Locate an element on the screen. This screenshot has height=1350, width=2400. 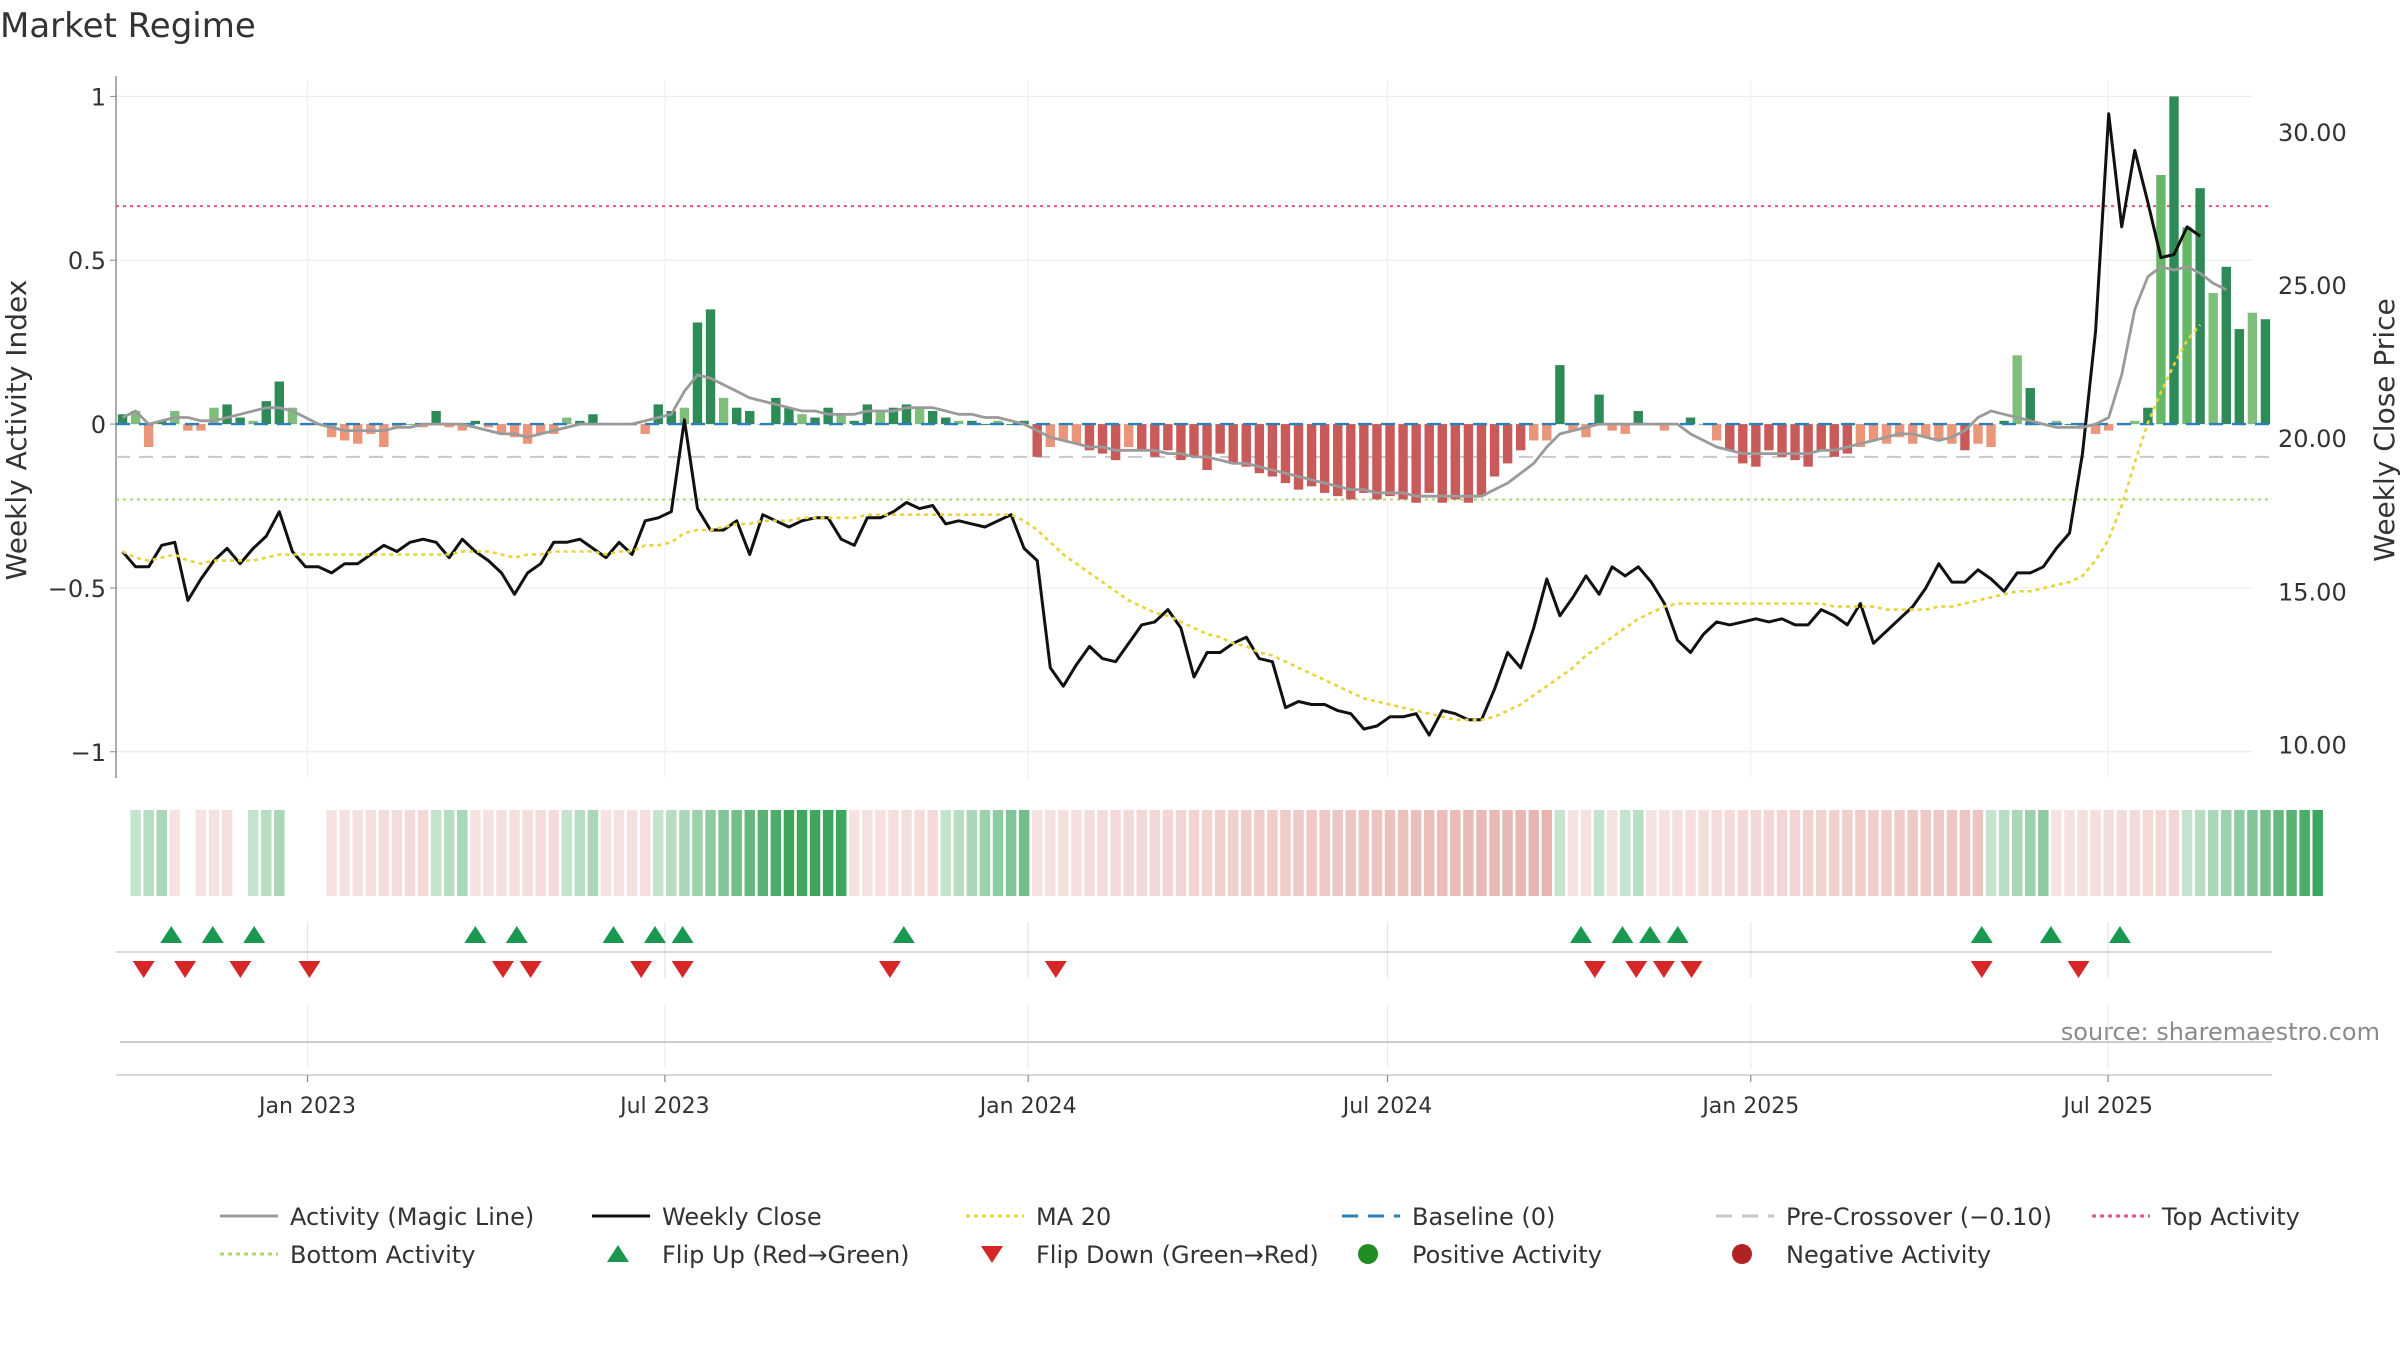
y-axis-right-label: Weekly Close Price is located at coordinates (2384, 429).